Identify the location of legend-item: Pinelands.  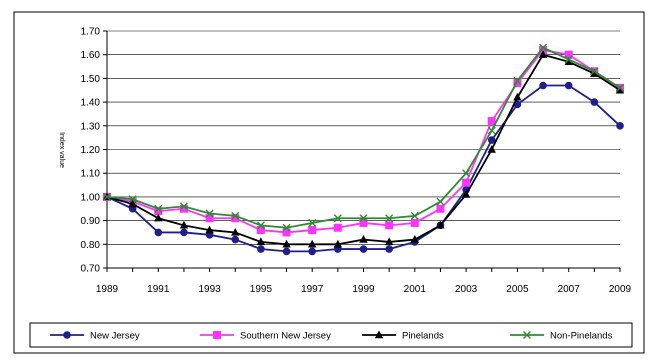
(403, 336).